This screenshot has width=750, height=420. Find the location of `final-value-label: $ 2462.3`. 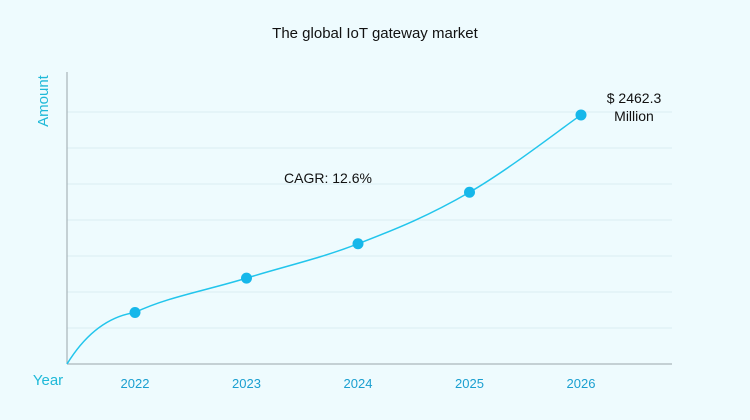

final-value-label: $ 2462.3 is located at coordinates (634, 98).